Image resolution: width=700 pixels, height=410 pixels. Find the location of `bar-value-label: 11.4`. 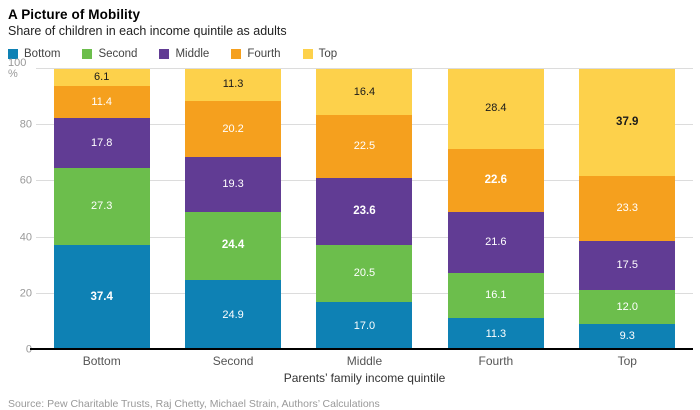

bar-value-label: 11.4 is located at coordinates (101, 101).